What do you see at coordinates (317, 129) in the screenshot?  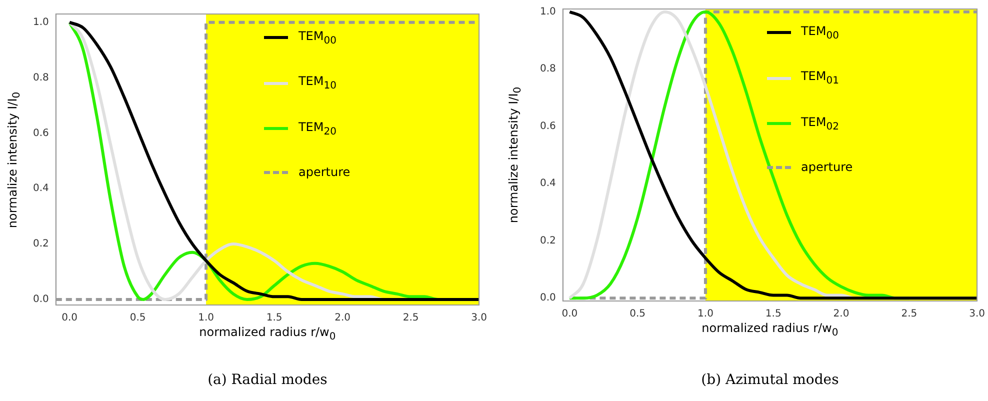 I see `legend-label: TEM$_{20}$` at bounding box center [317, 129].